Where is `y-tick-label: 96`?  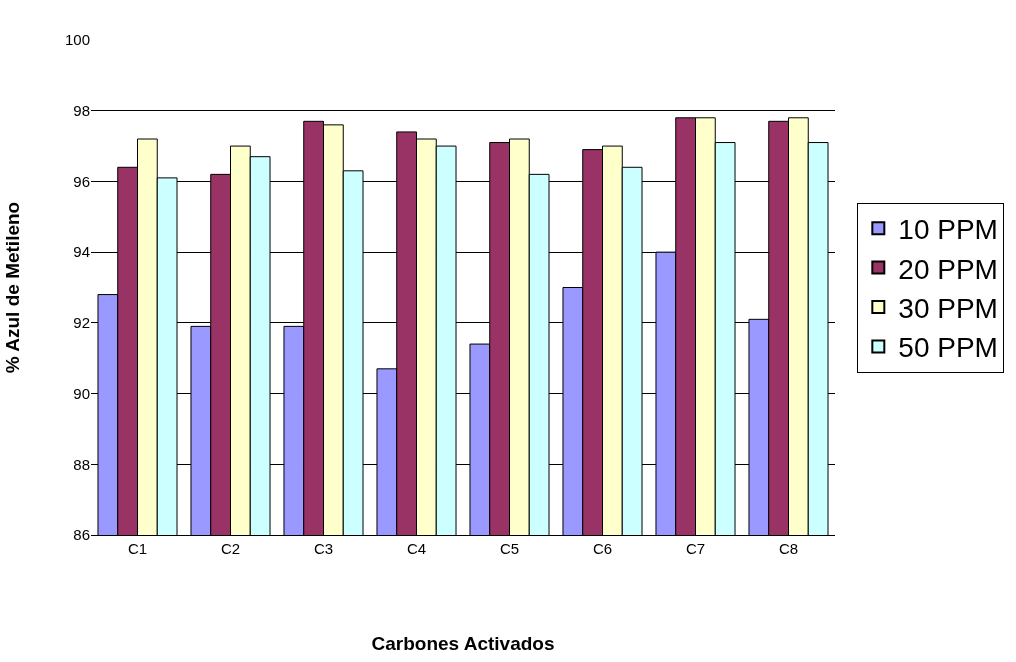
y-tick-label: 96 is located at coordinates (81, 181).